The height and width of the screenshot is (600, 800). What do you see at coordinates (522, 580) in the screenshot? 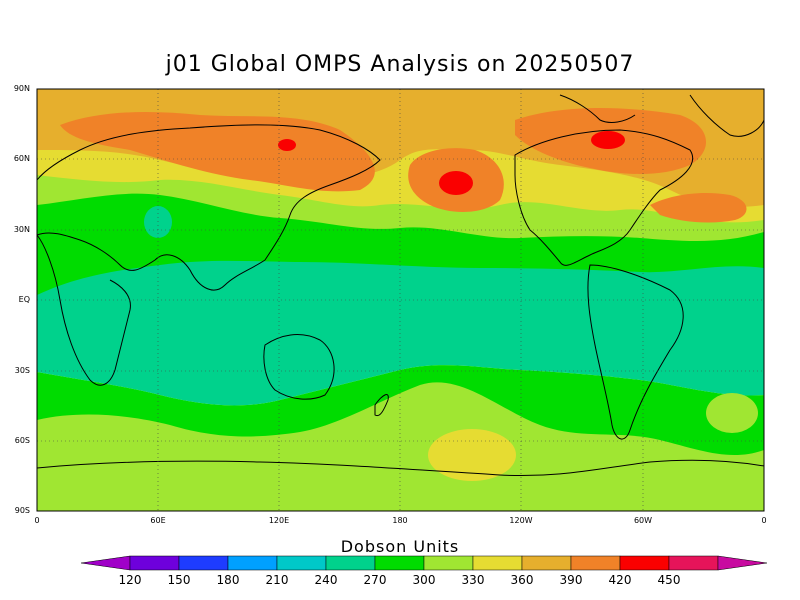
I see `colorbar-tick-label: 360` at bounding box center [522, 580].